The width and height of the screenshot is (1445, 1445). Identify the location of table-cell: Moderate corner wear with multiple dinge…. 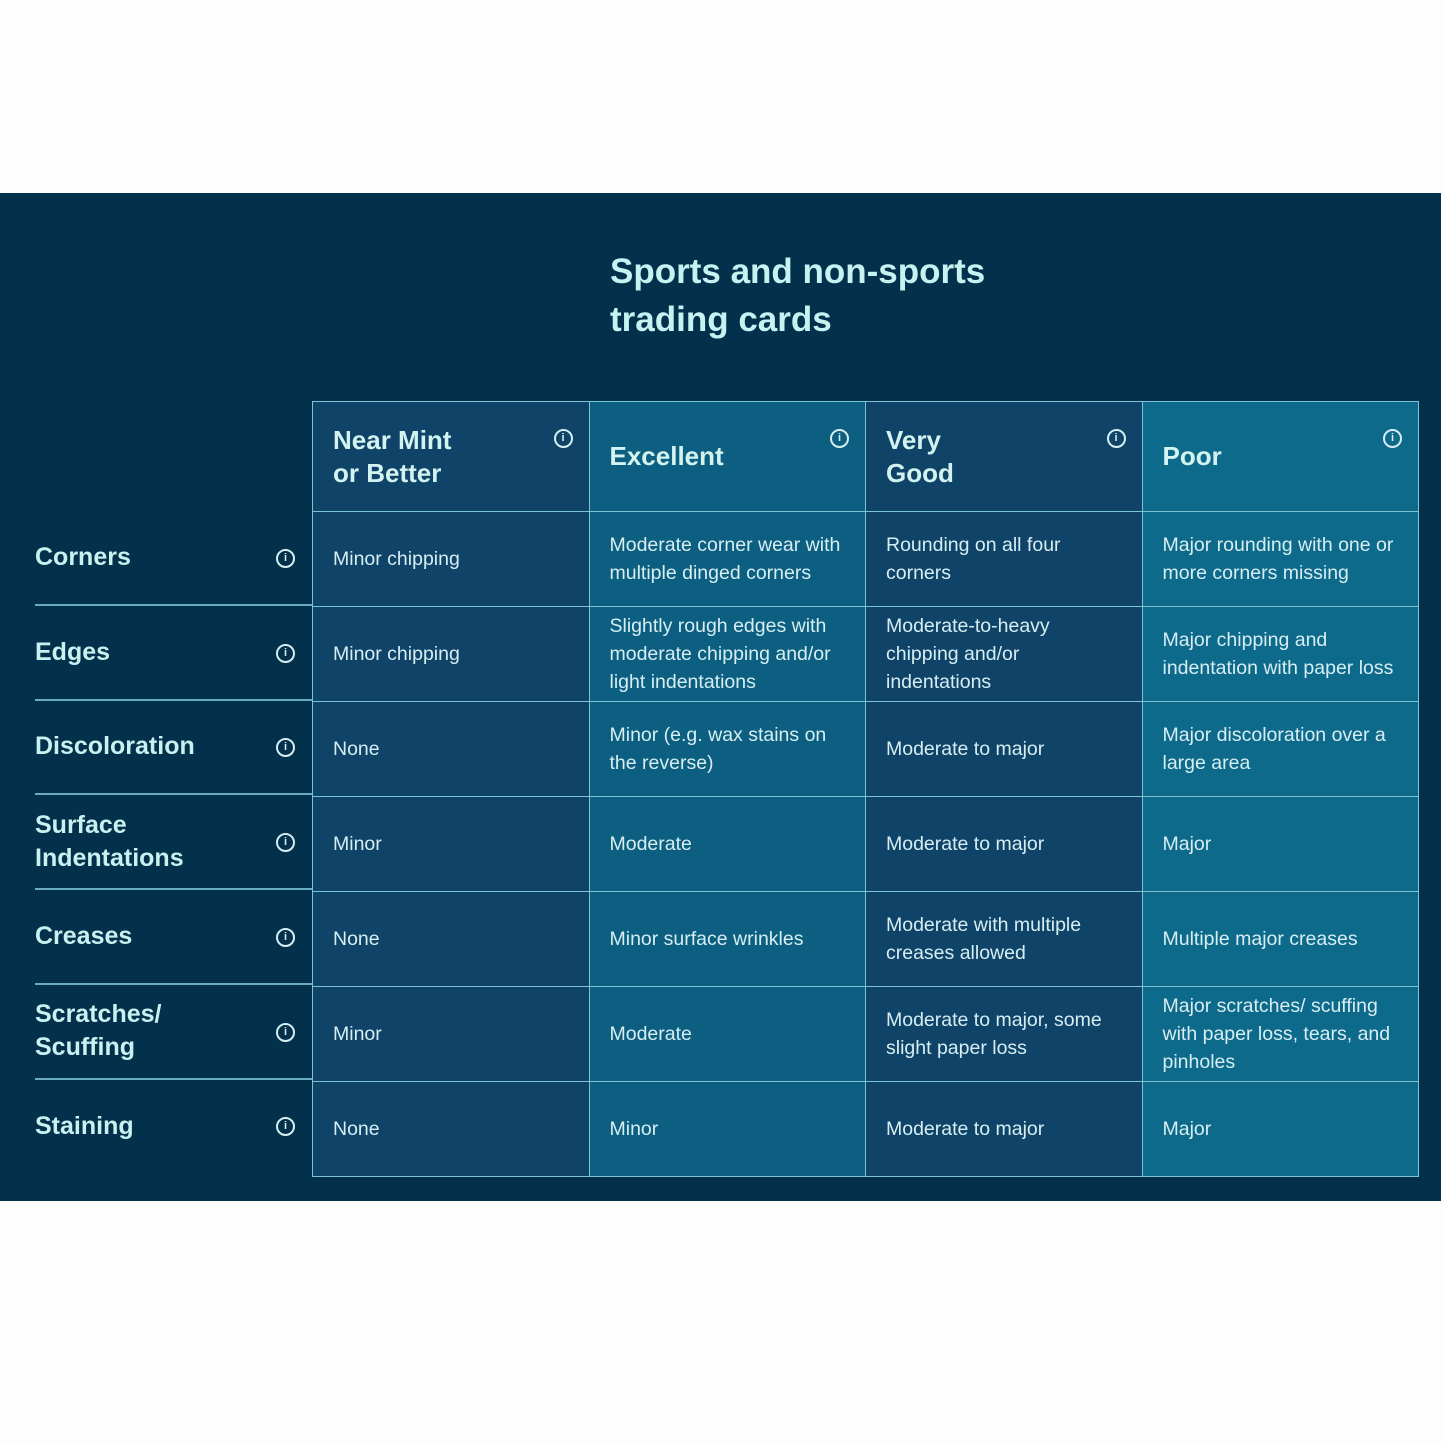
(727, 559).